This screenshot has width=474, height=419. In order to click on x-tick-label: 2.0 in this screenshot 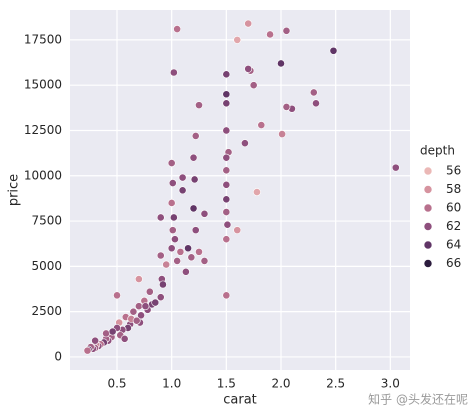, I will do `click(280, 384)`.